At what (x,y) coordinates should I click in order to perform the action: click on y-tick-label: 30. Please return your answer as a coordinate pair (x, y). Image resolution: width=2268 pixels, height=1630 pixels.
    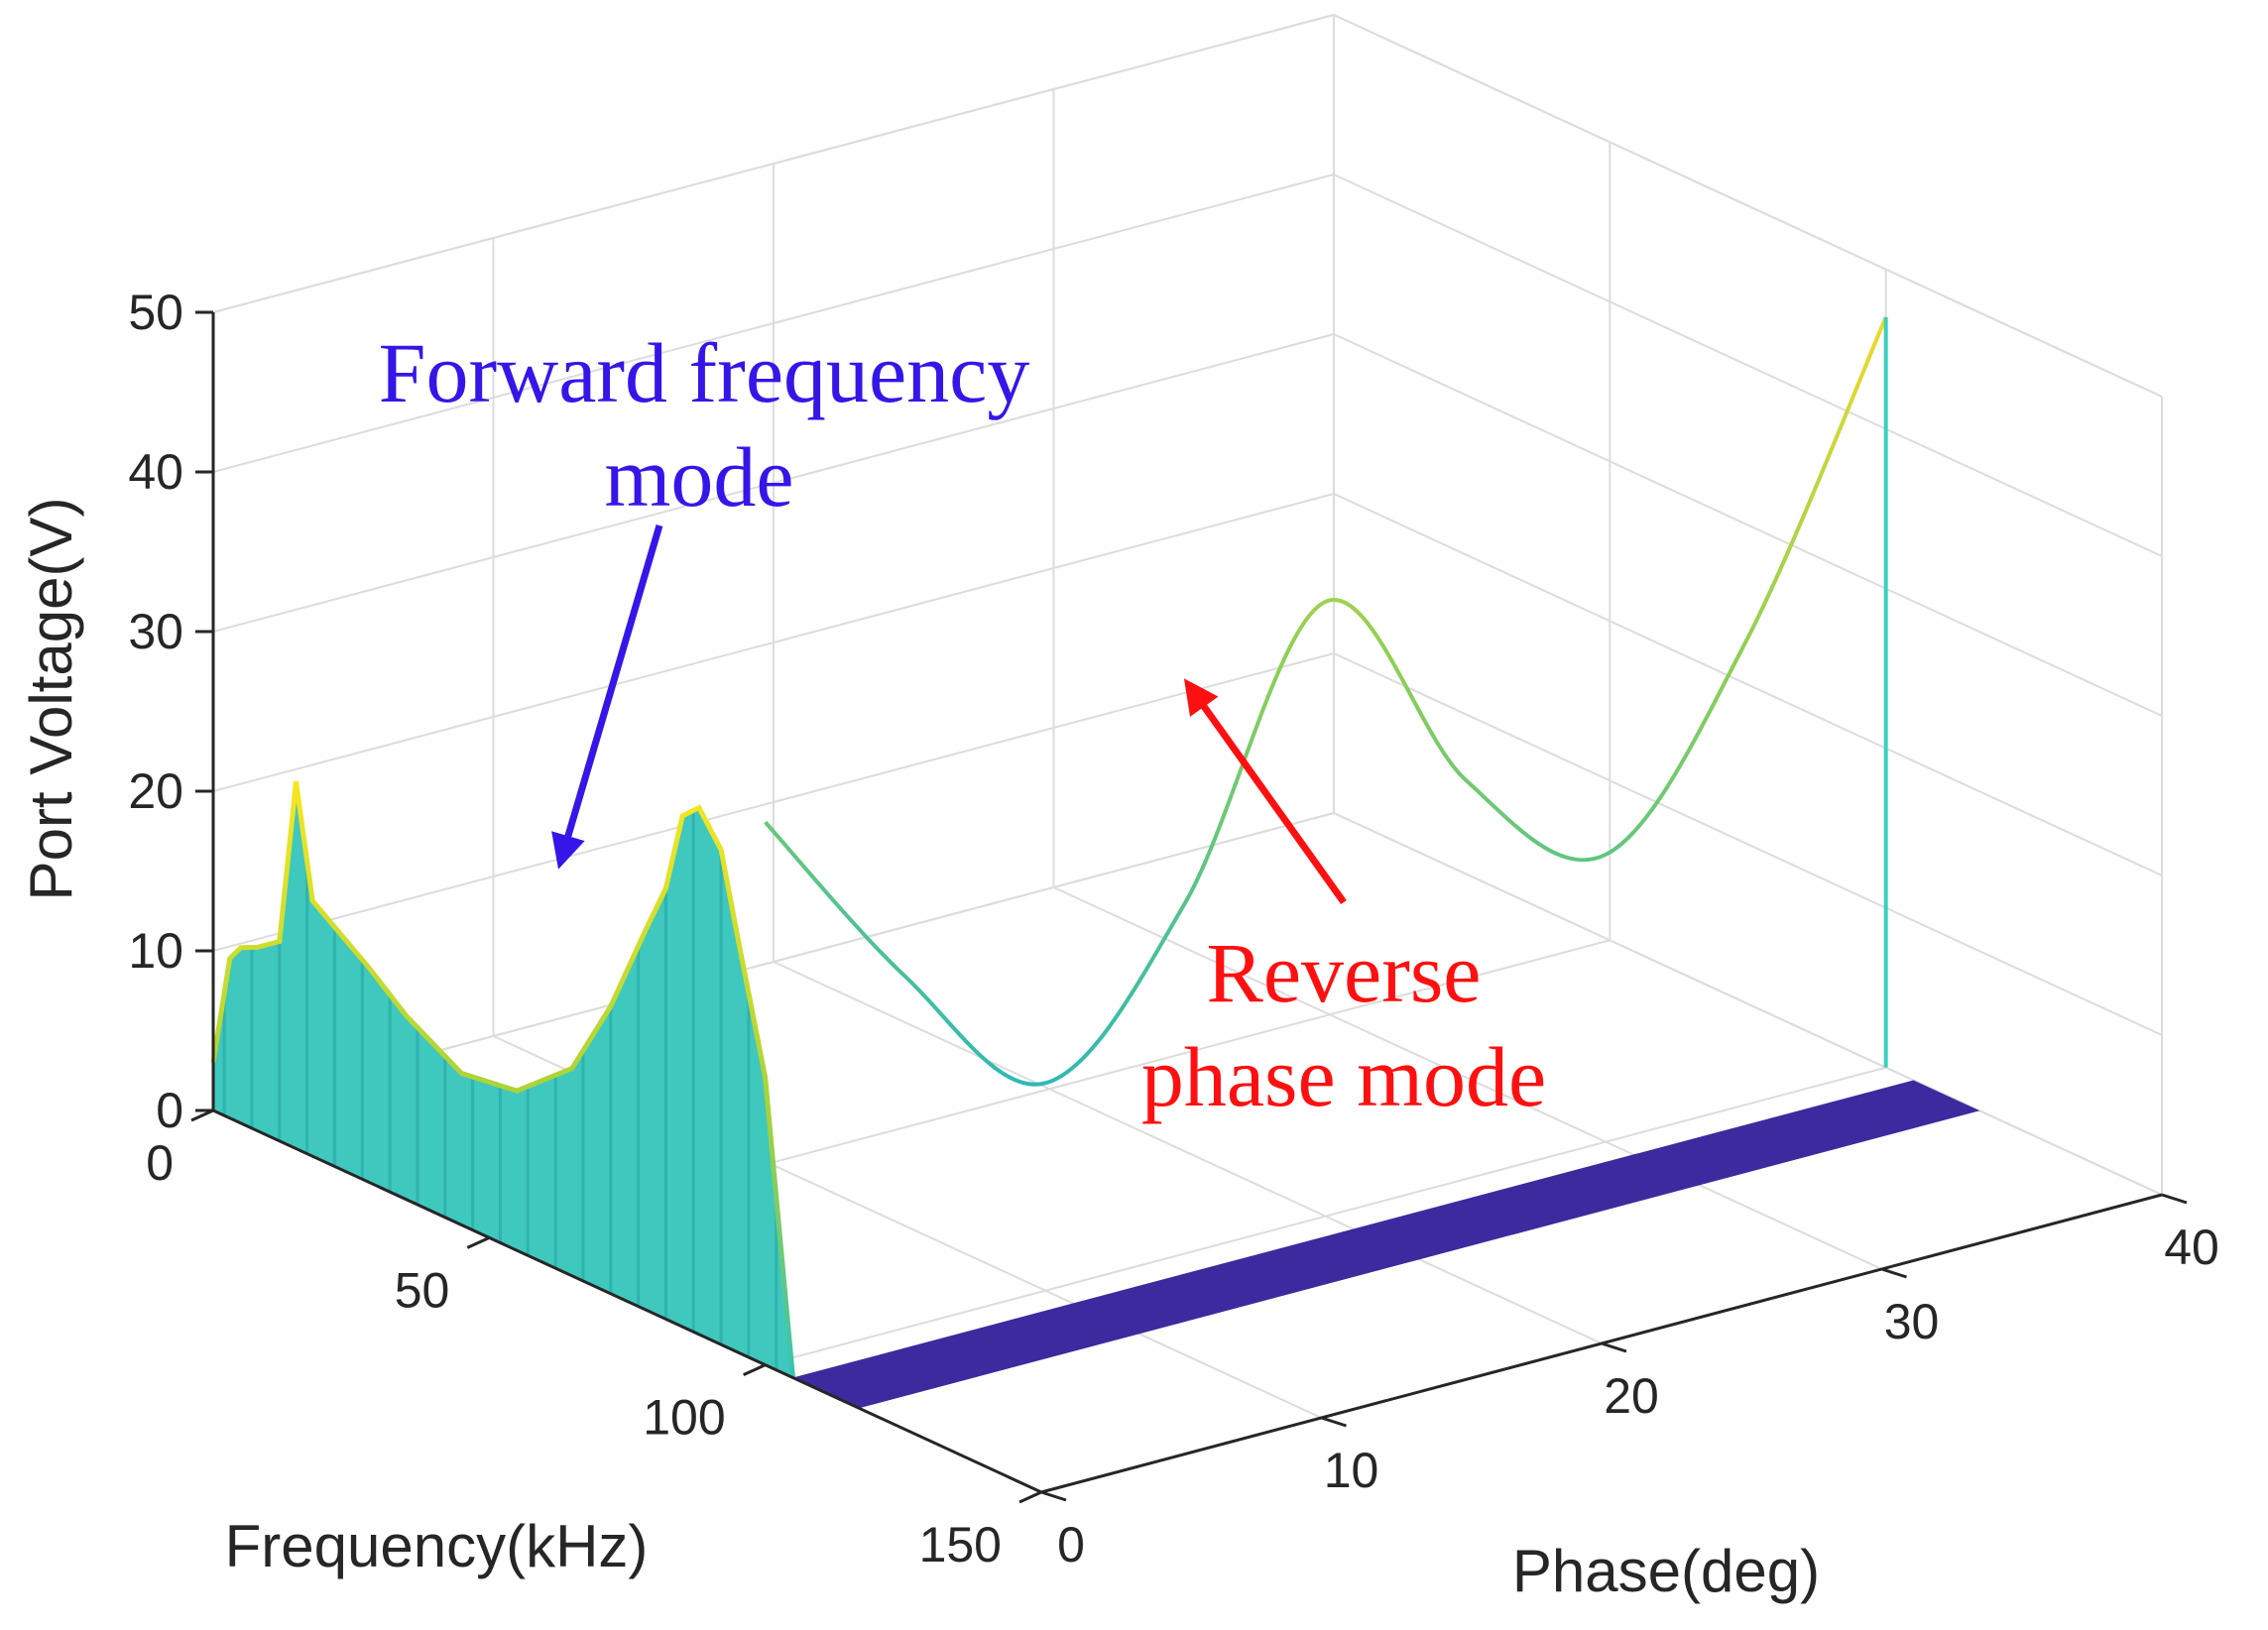
    Looking at the image, I should click on (1912, 1321).